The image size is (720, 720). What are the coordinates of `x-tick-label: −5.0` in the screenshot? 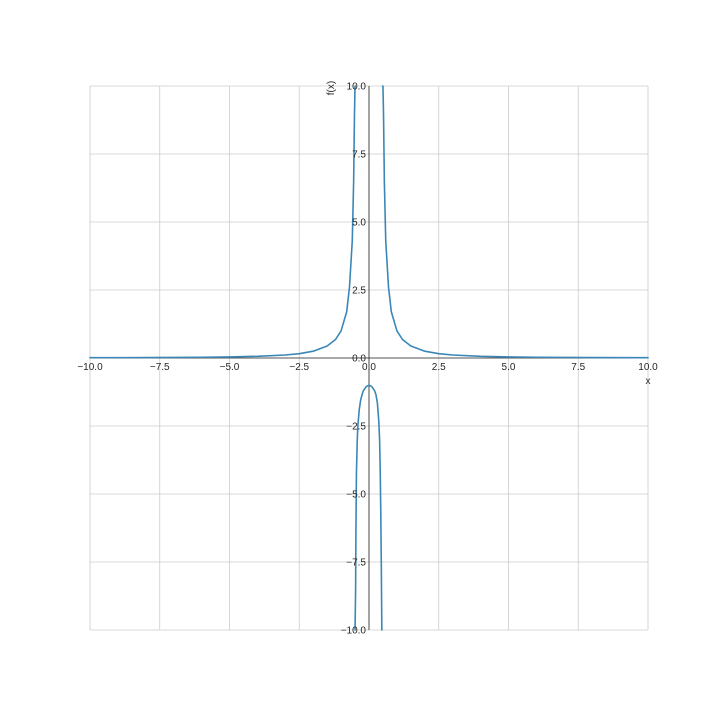 It's located at (230, 367).